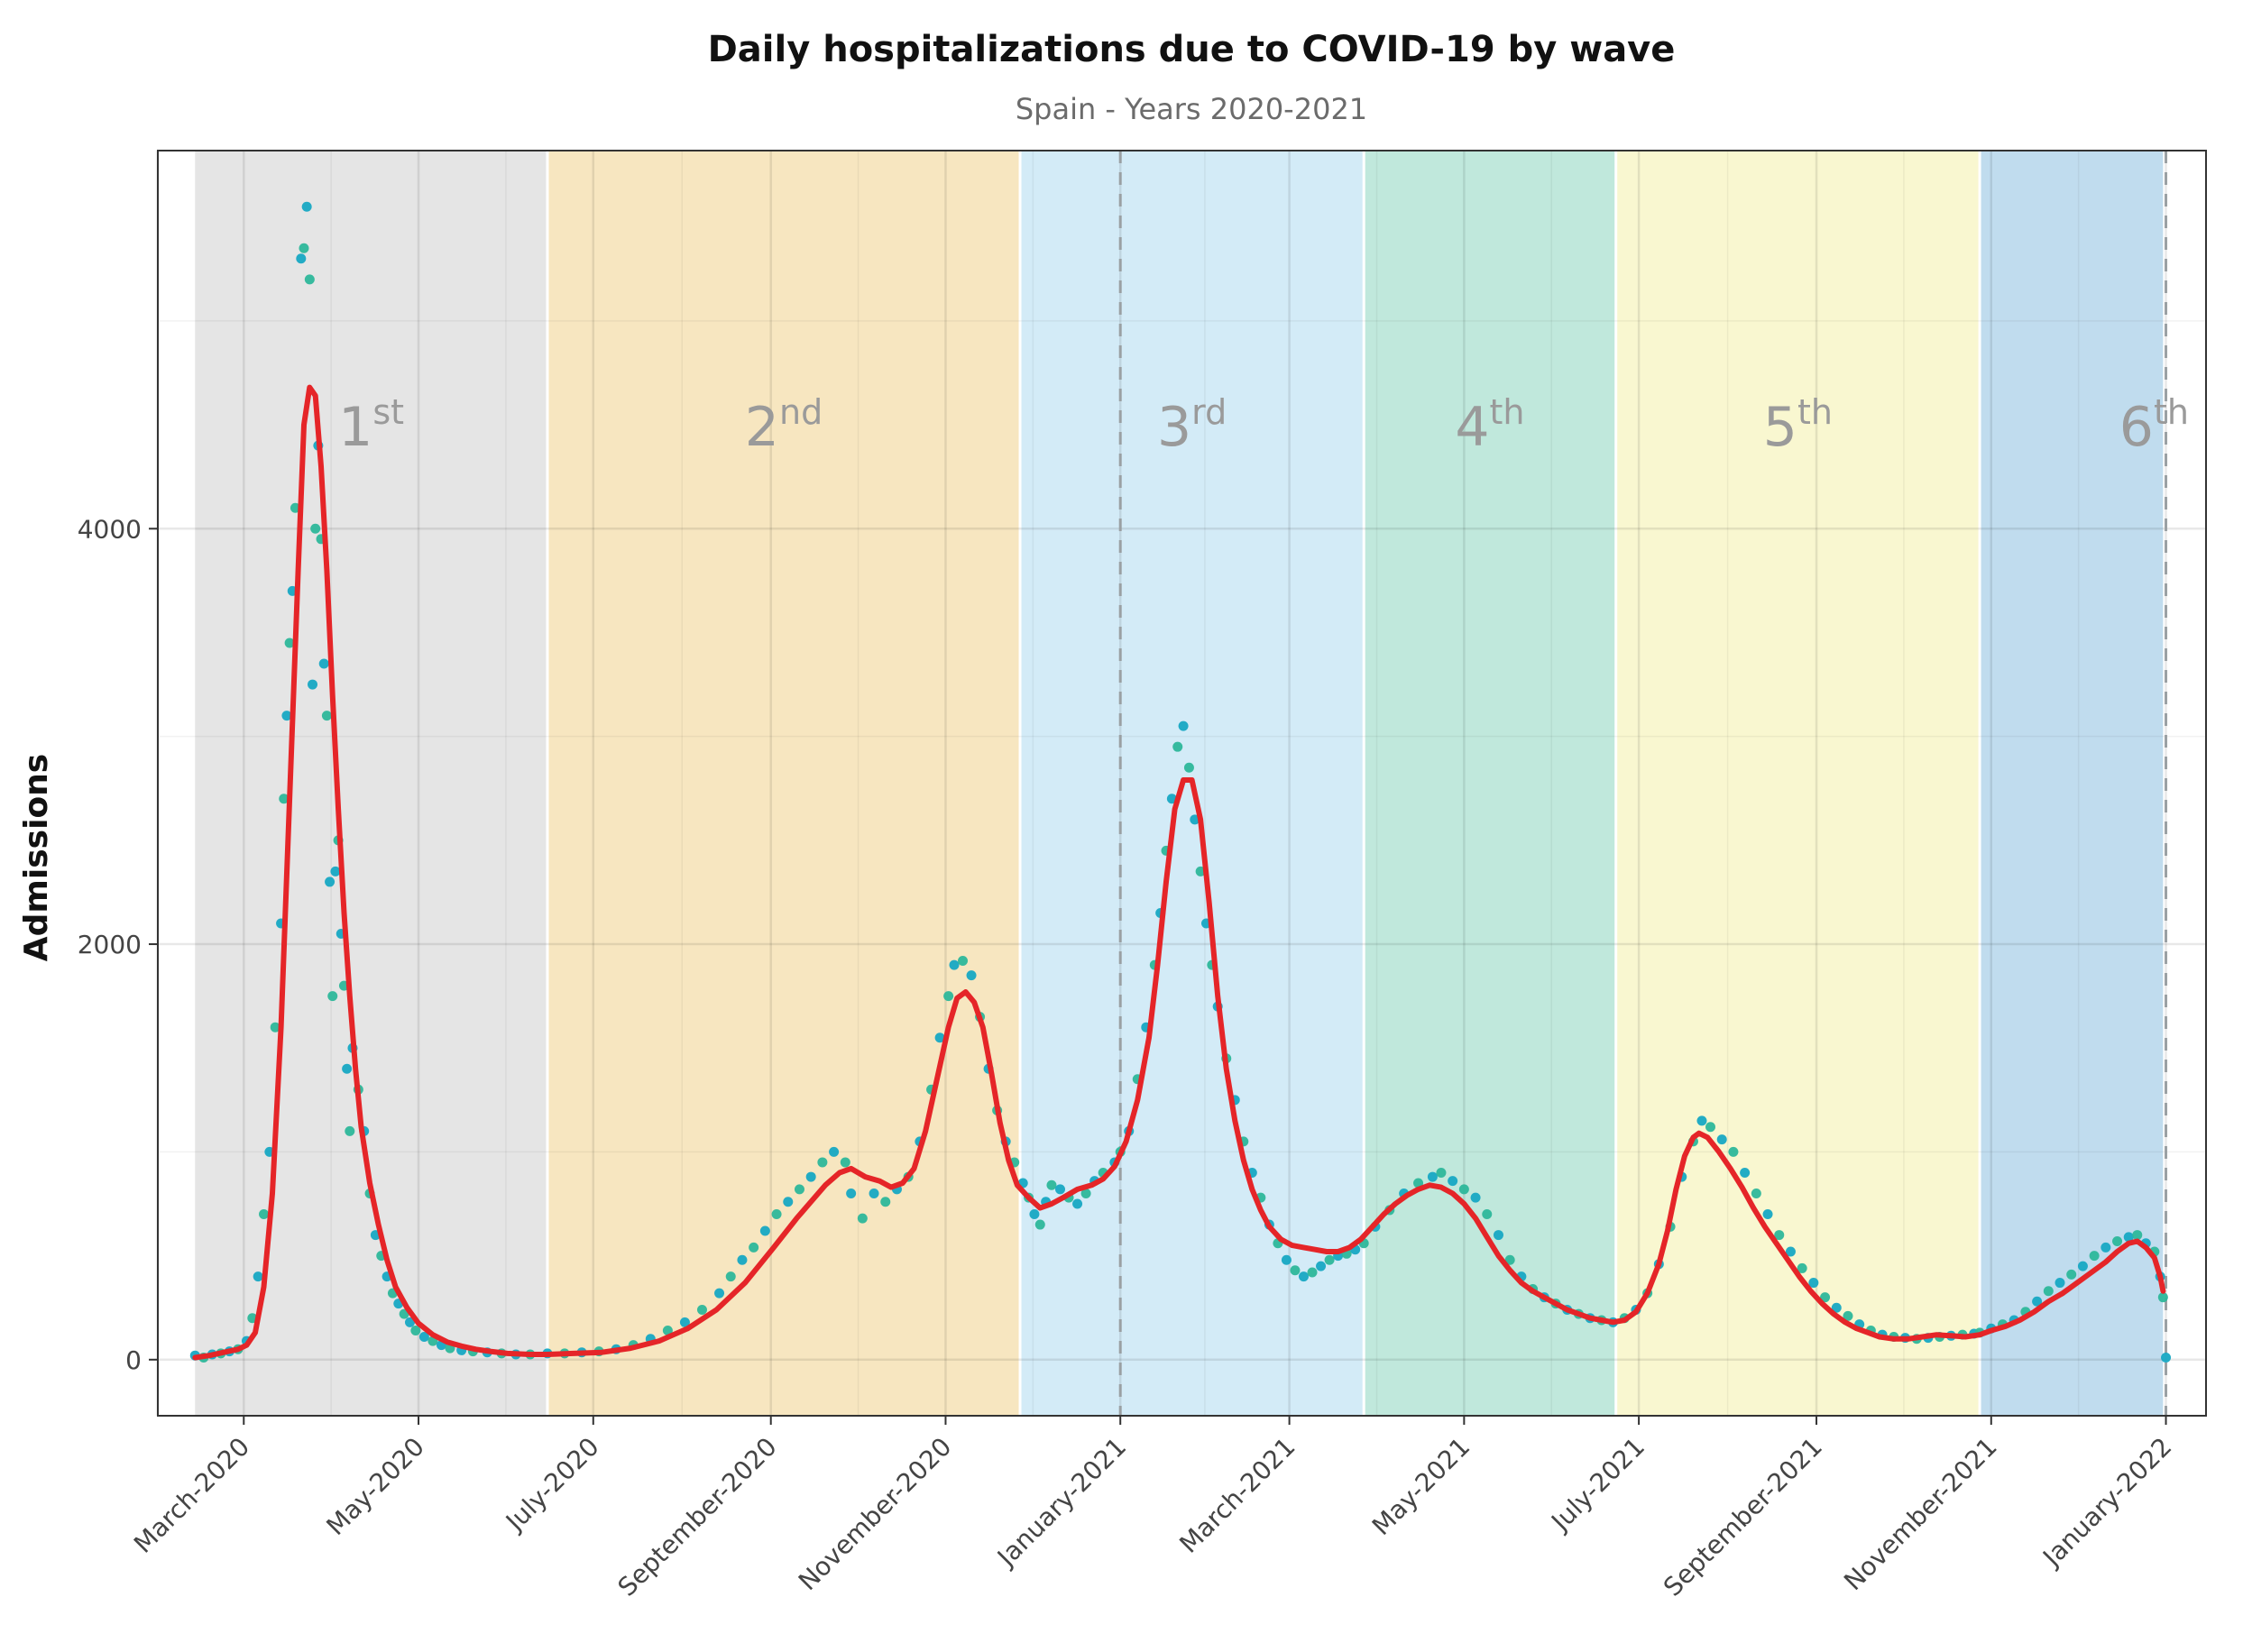  I want to click on wave-label-1: 1st, so click(371, 426).